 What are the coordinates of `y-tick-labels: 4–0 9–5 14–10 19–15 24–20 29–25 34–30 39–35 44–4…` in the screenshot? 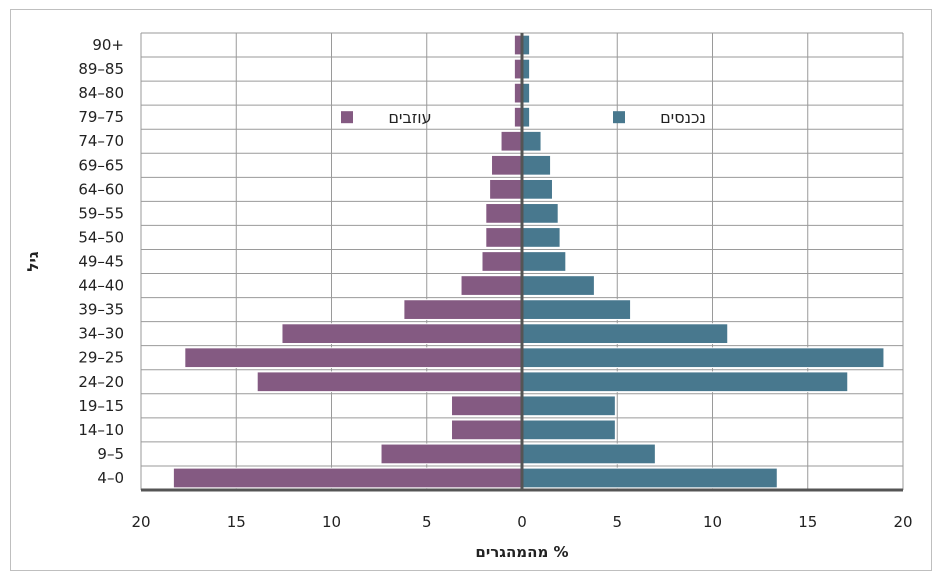 It's located at (101, 261).